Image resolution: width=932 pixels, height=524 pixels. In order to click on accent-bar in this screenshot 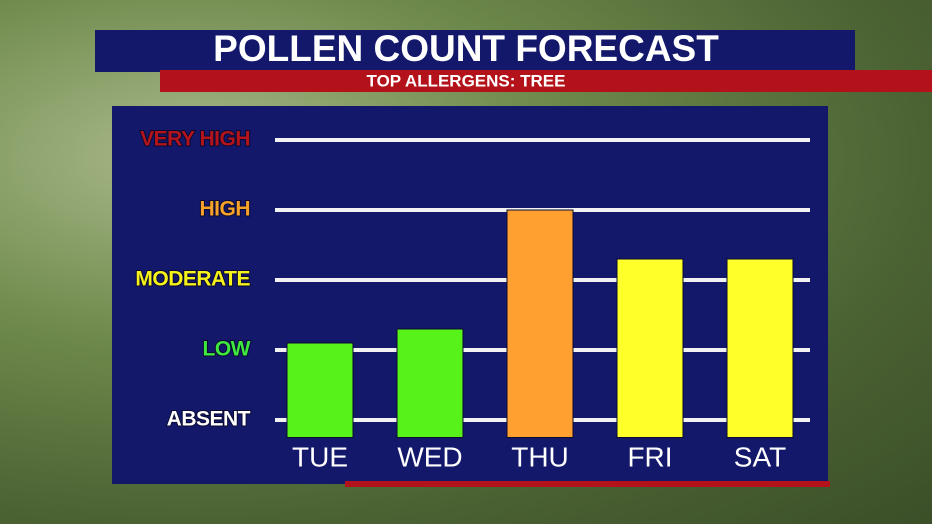, I will do `click(587, 484)`.